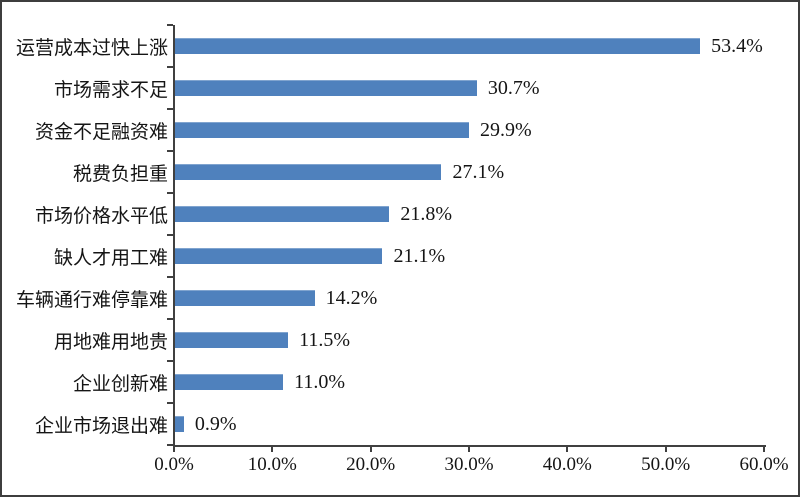 Image resolution: width=800 pixels, height=497 pixels. I want to click on category-label: 企业市场退出难, so click(101, 426).